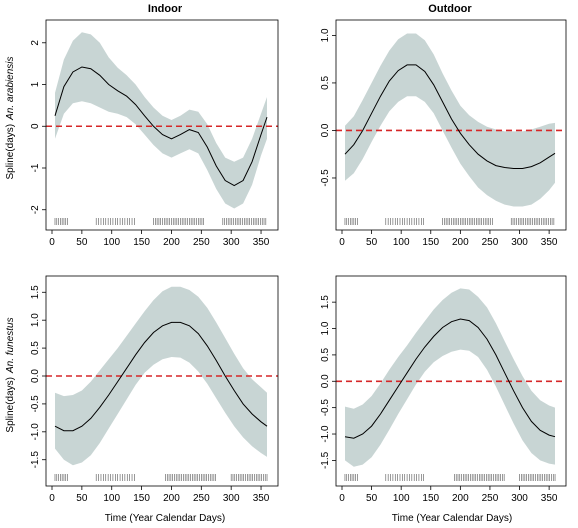 This screenshot has height=528, width=578. I want to click on column-title-outdoor: Outdoor, so click(450, 9).